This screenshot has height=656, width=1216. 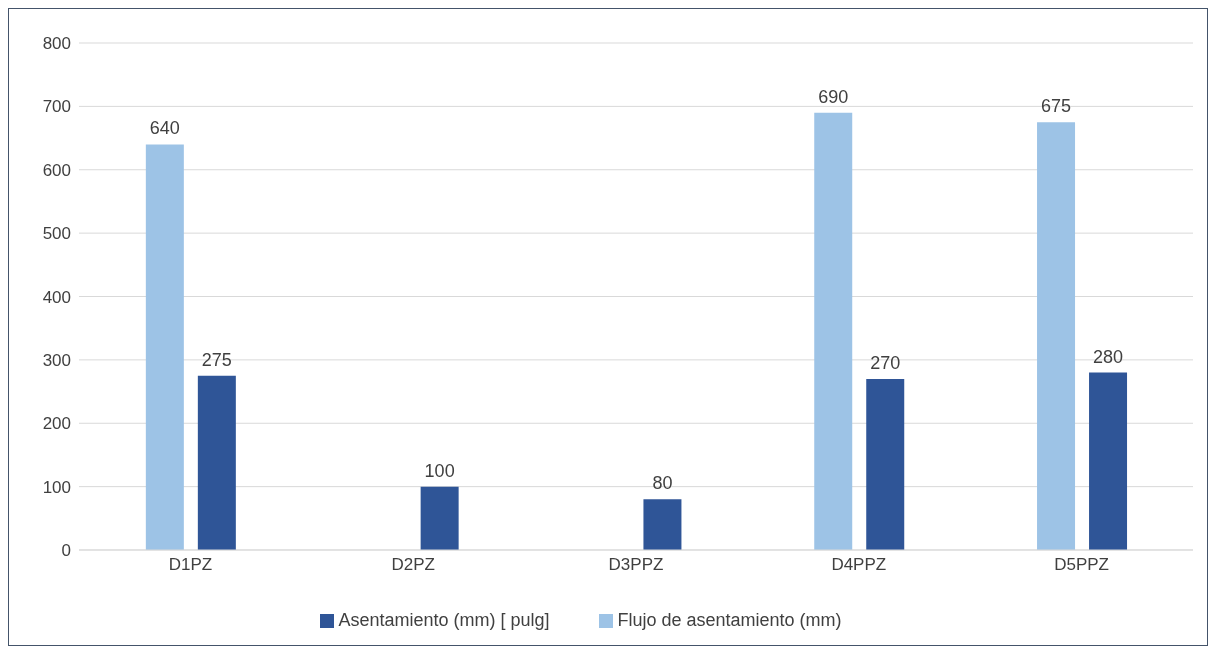 I want to click on data-label: 280, so click(x=1108, y=356).